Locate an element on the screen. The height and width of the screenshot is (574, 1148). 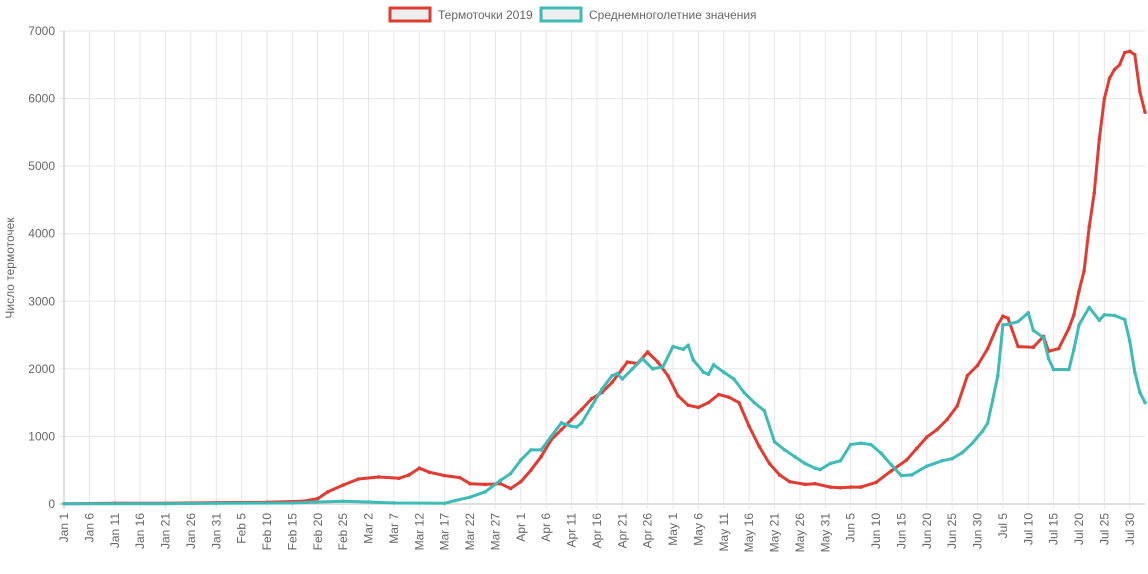
y-axis-ticks: 0 1000 2000 3000 4000 5000 6000 7000 is located at coordinates (41, 267).